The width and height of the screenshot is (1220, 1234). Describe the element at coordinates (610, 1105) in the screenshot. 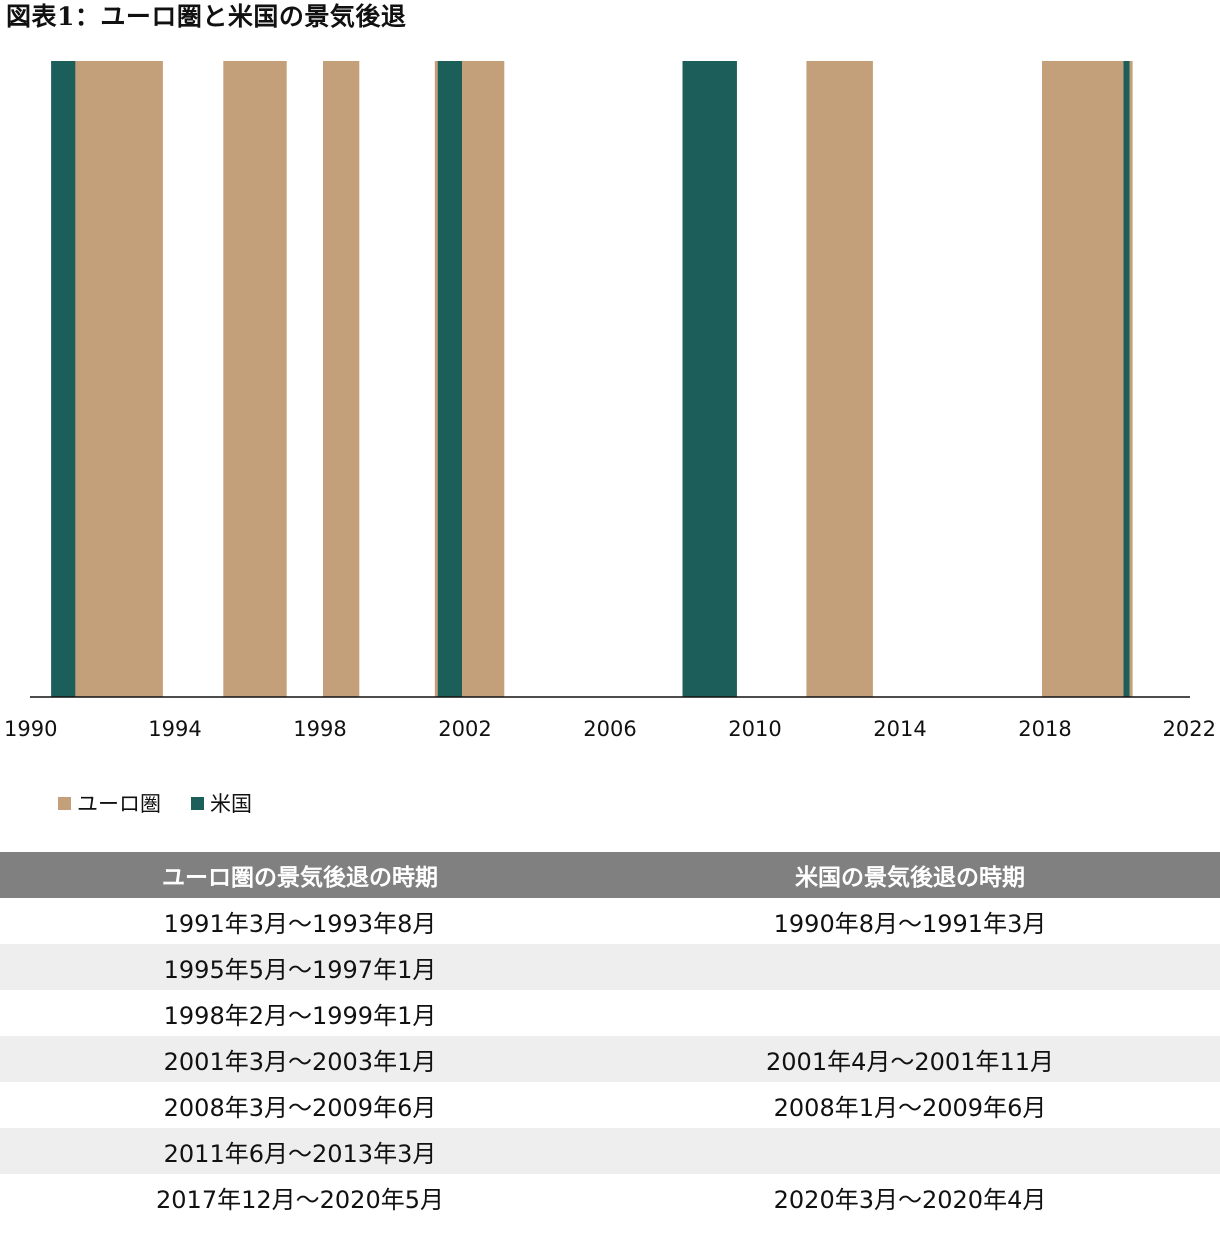

I see `table-row: 2008年3月～2009年6月 2008年1月～2009年6月` at that location.